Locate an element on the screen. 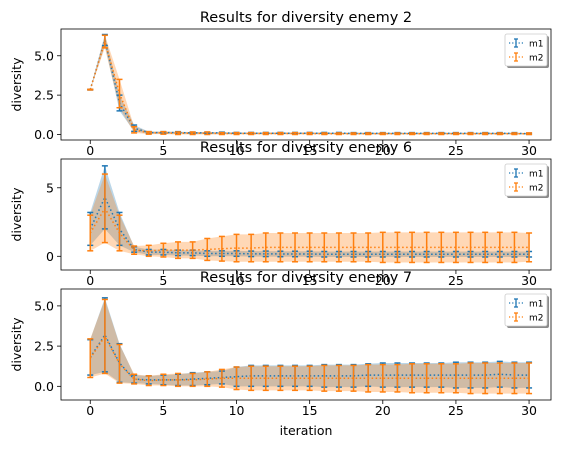  y-tick-label: 0 is located at coordinates (50, 256).